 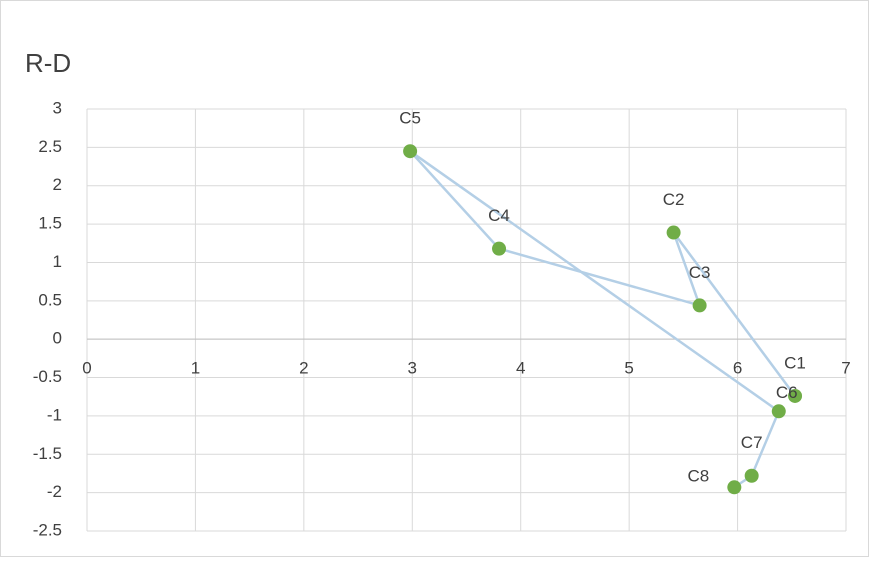 I want to click on y-tick-label: 2.5, so click(x=50, y=146).